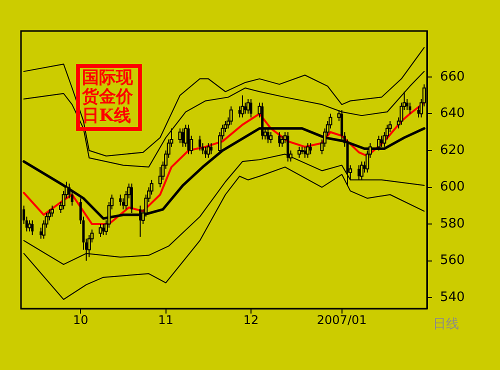 This screenshot has width=500, height=370. What do you see at coordinates (452, 187) in the screenshot?
I see `y-tick-label: 600` at bounding box center [452, 187].